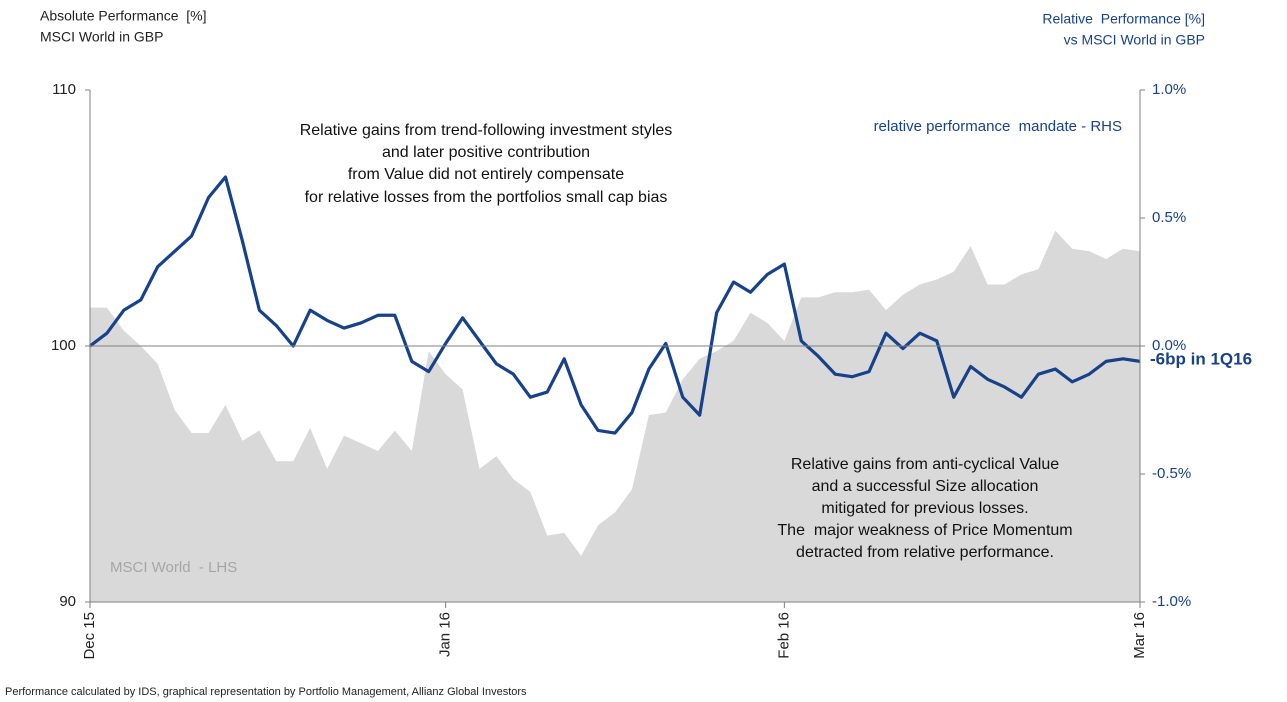  What do you see at coordinates (1201, 358) in the screenshot?
I see `end-label: -6bp in 1Q16` at bounding box center [1201, 358].